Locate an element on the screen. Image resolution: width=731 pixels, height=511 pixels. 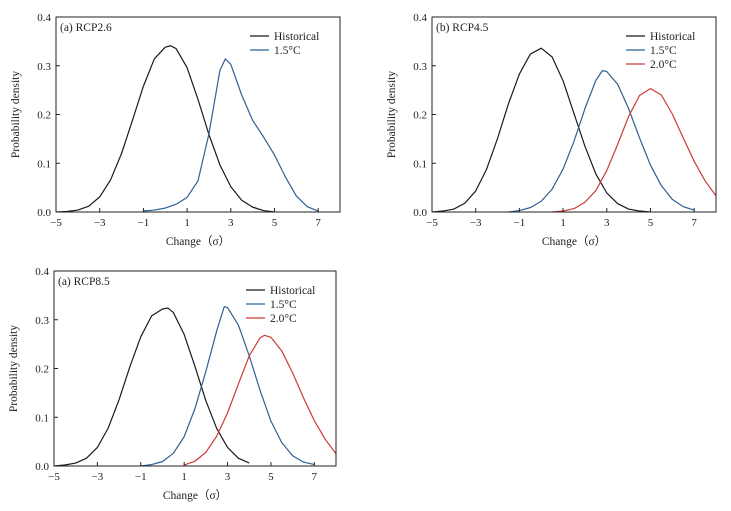
panel-label: (b) RCP4.5 is located at coordinates (462, 28).